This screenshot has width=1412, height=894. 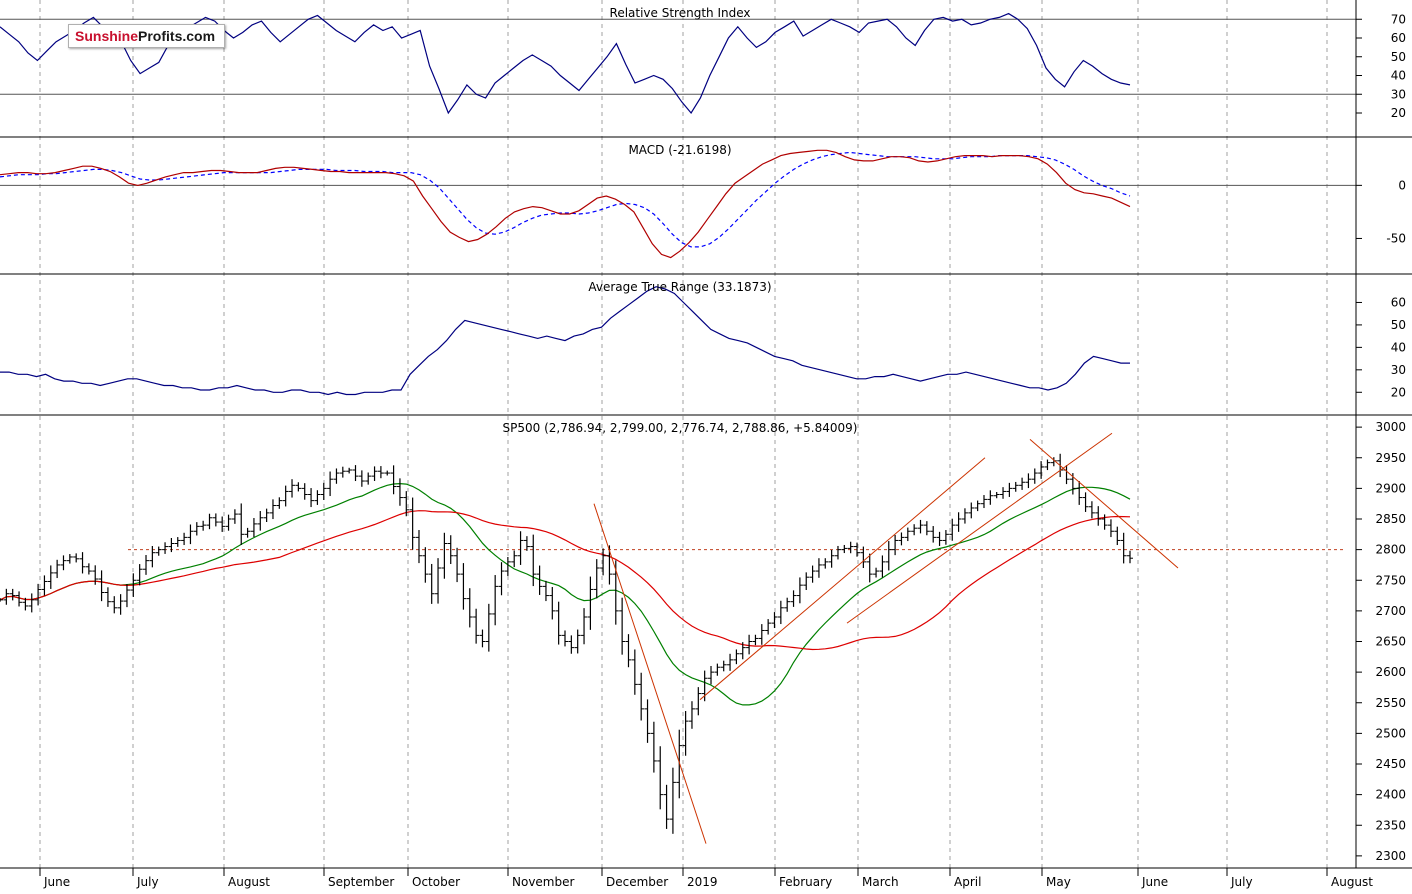 What do you see at coordinates (1402, 185) in the screenshot?
I see `y-tick-label: 0` at bounding box center [1402, 185].